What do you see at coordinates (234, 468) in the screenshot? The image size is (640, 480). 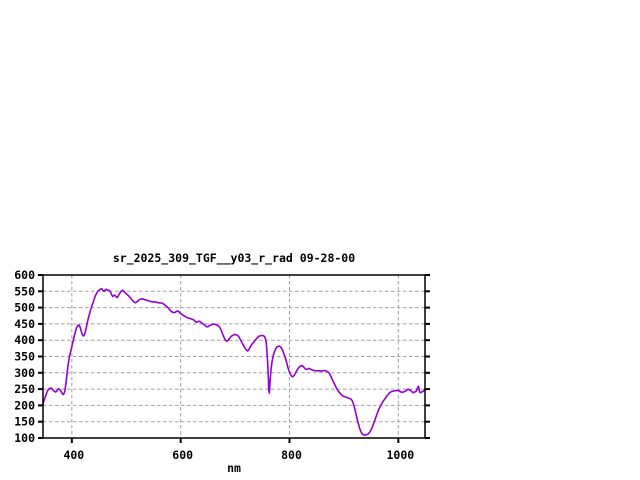 I see `x-axis-label: nm` at bounding box center [234, 468].